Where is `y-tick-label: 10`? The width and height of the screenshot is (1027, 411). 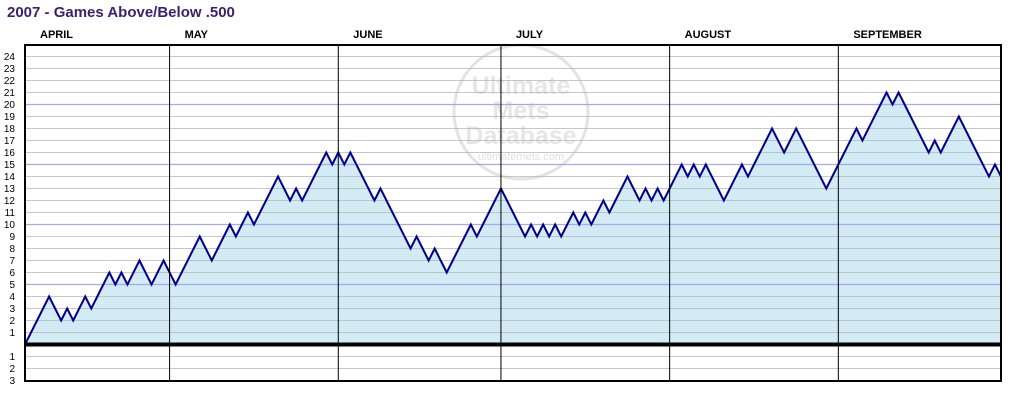 y-tick-label: 10 is located at coordinates (10, 225).